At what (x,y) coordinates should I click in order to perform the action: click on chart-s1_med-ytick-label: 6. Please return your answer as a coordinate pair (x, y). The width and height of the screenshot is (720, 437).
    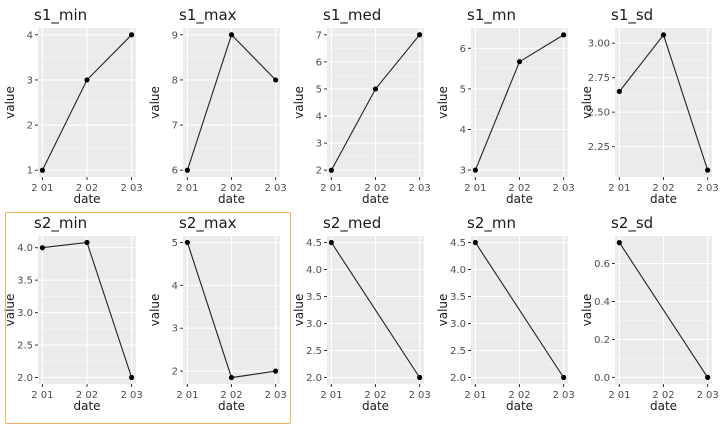
    Looking at the image, I should click on (319, 62).